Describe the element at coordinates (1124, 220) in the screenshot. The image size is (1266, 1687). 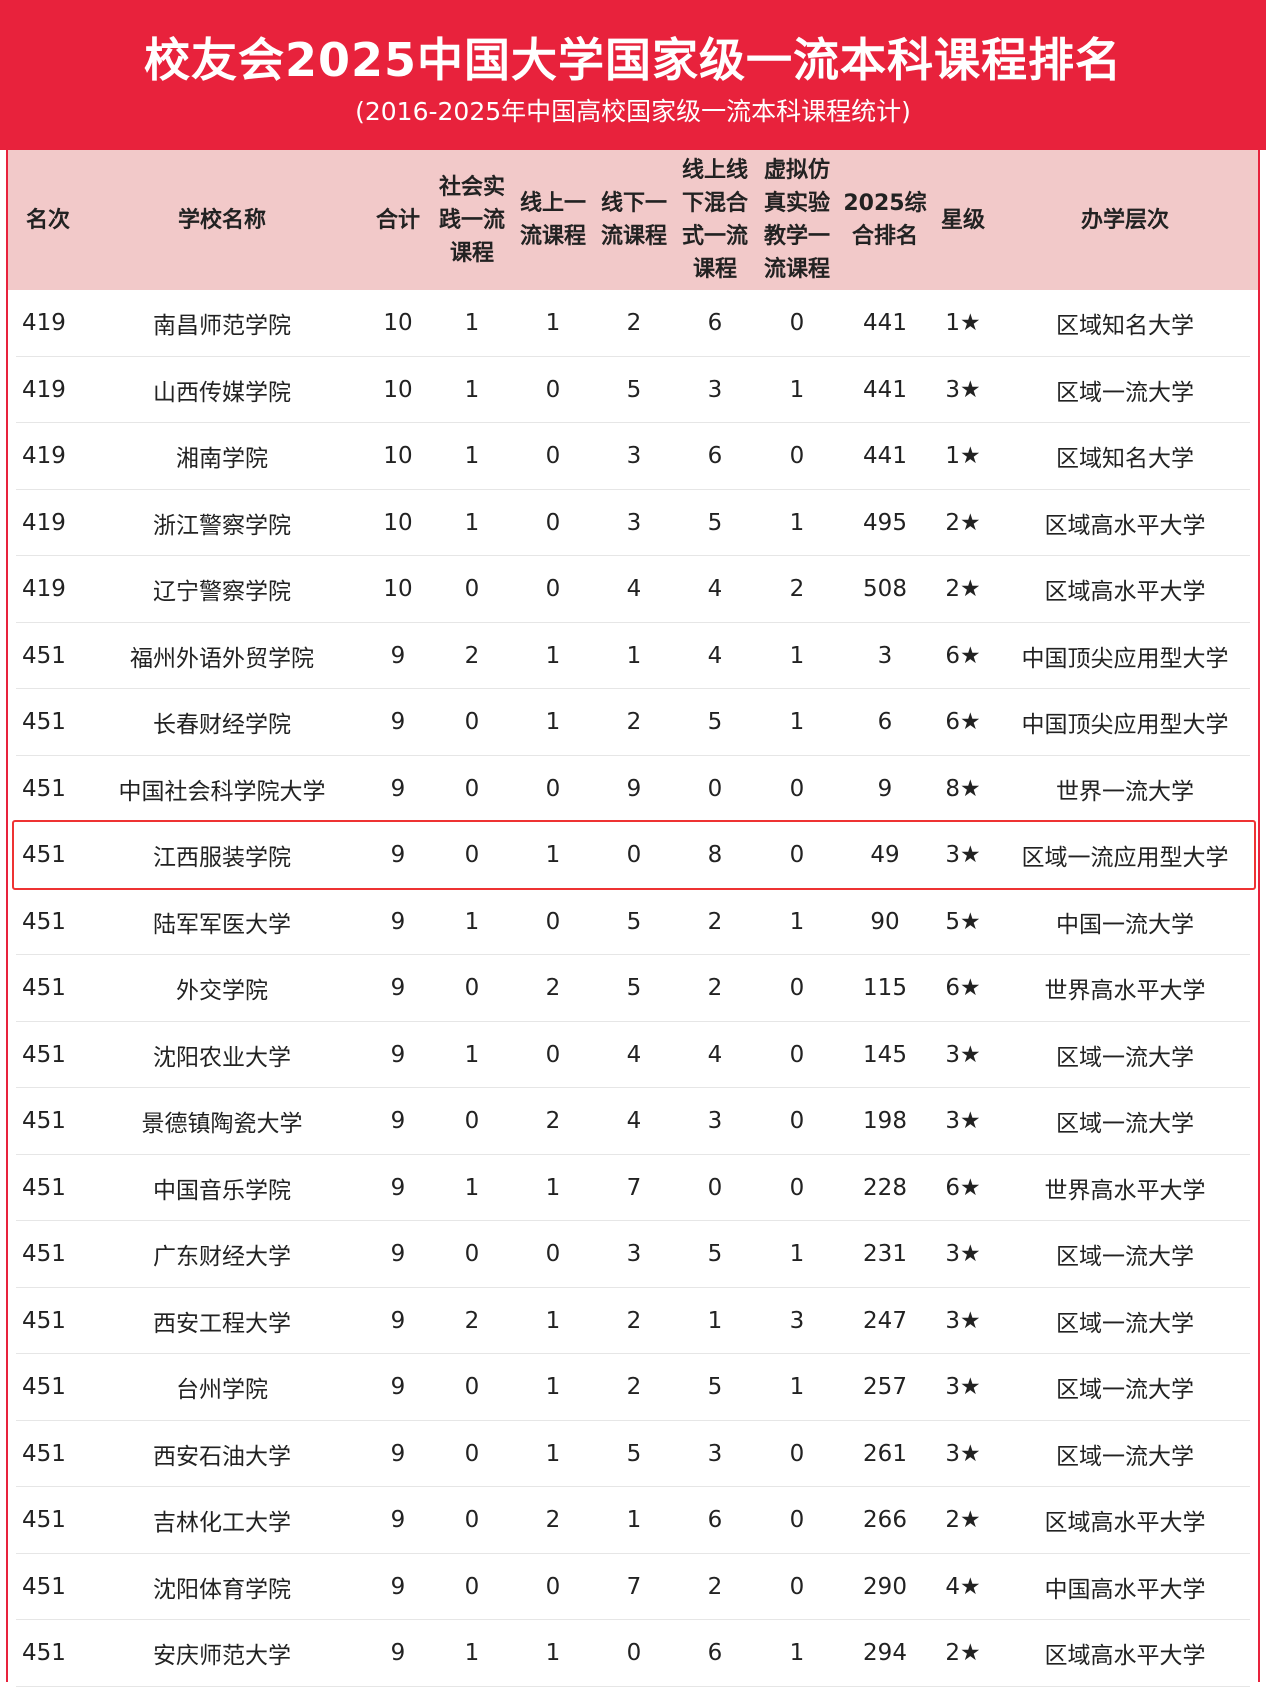
I see `column-header: 办学层次` at that location.